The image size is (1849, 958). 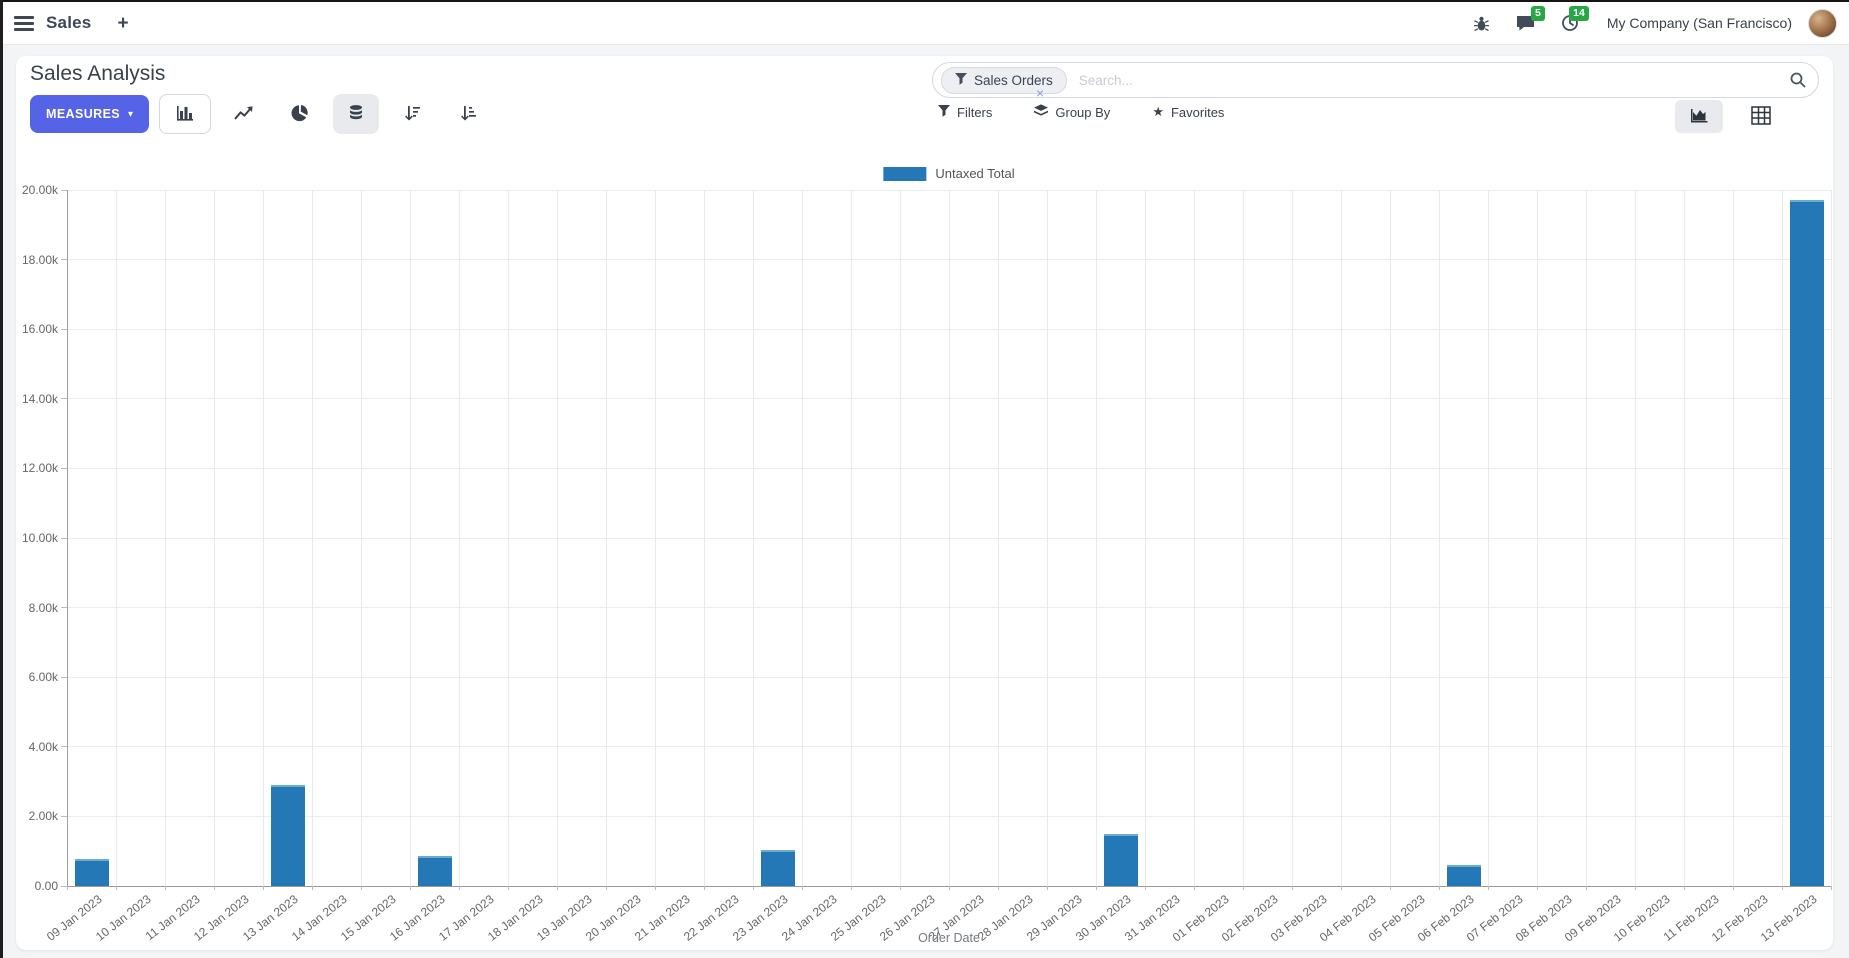 I want to click on new-tab-button: +, so click(x=123, y=23).